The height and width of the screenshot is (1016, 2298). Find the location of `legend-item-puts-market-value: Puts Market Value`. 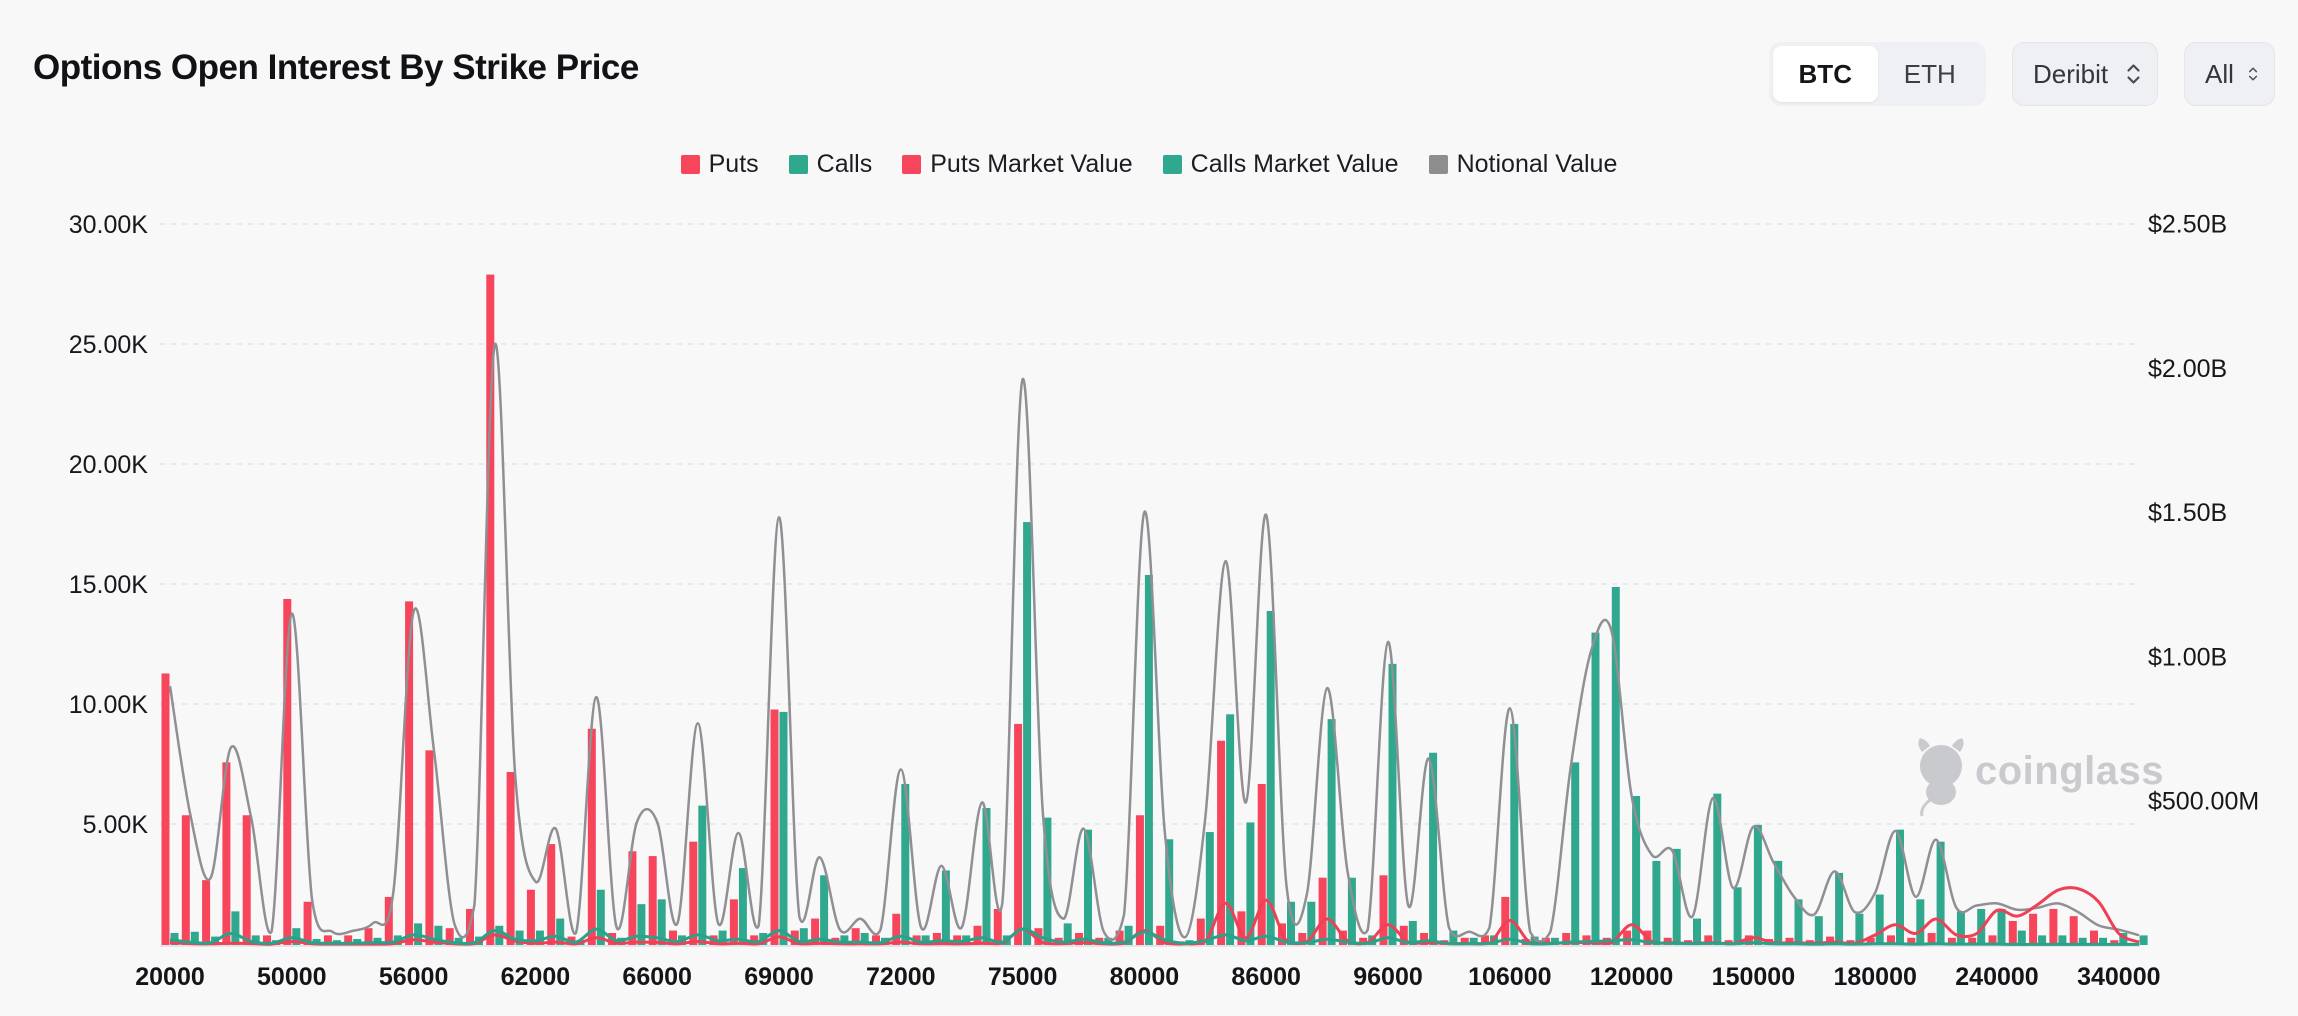

legend-item-puts-market-value: Puts Market Value is located at coordinates (1017, 164).